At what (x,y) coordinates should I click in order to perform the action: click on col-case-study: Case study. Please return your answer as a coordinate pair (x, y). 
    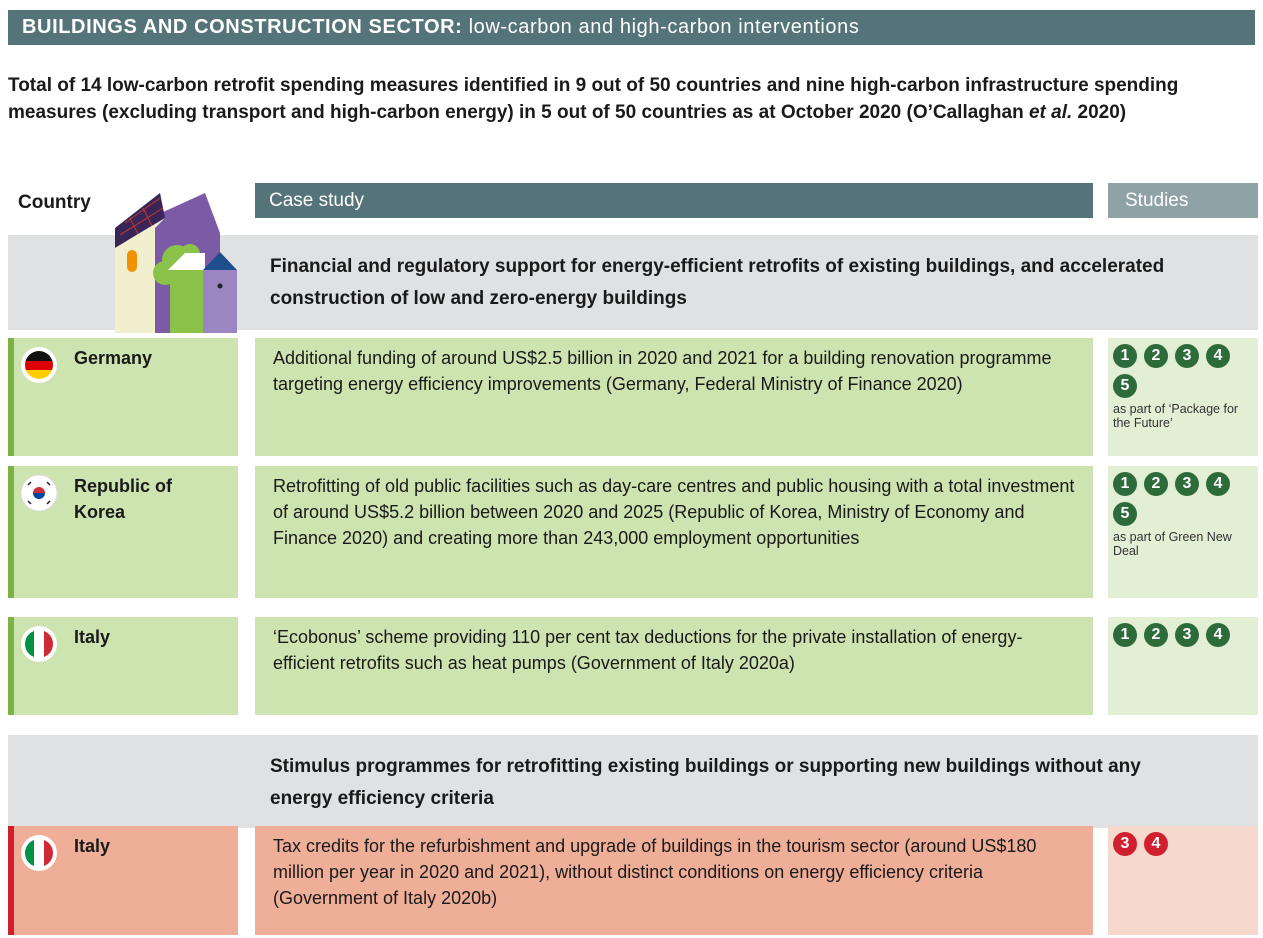
    Looking at the image, I should click on (674, 200).